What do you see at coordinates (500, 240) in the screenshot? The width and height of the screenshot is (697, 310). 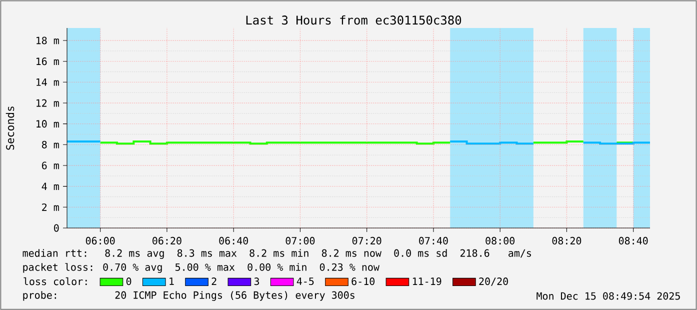 I see `x-tick-label: 08:00` at bounding box center [500, 240].